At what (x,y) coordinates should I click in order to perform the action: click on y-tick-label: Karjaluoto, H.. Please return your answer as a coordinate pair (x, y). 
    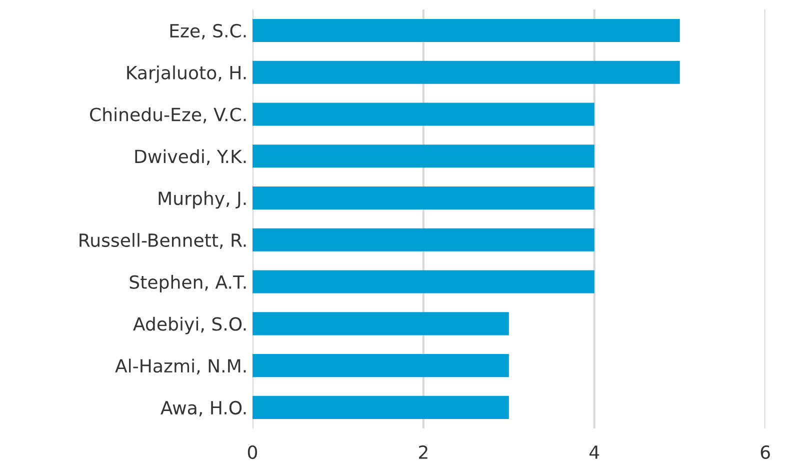
    Looking at the image, I should click on (186, 74).